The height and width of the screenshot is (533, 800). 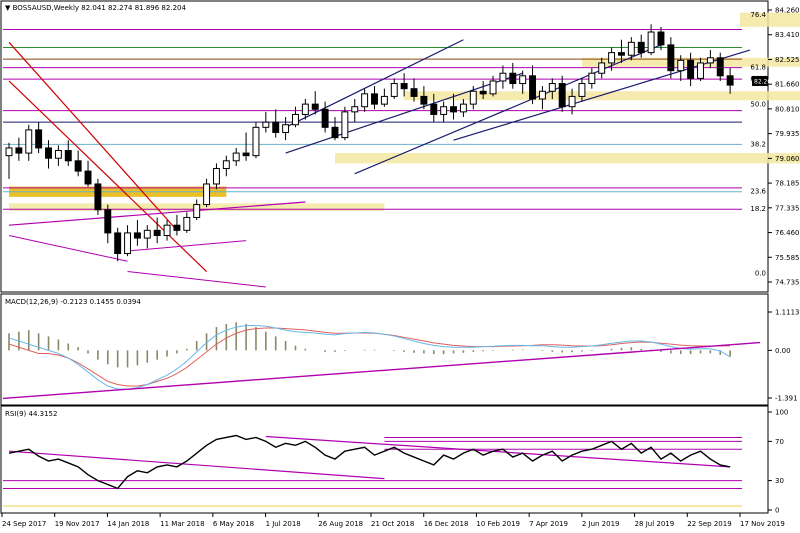 I want to click on rsi-tick-label: 70, so click(x=779, y=442).